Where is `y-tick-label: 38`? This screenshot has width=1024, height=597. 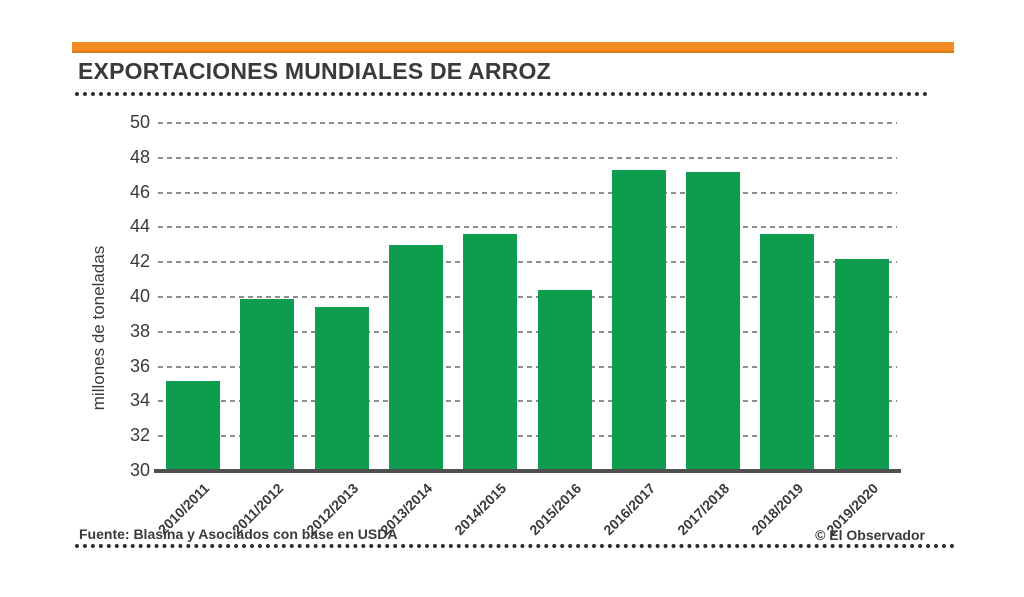 y-tick-label: 38 is located at coordinates (139, 330).